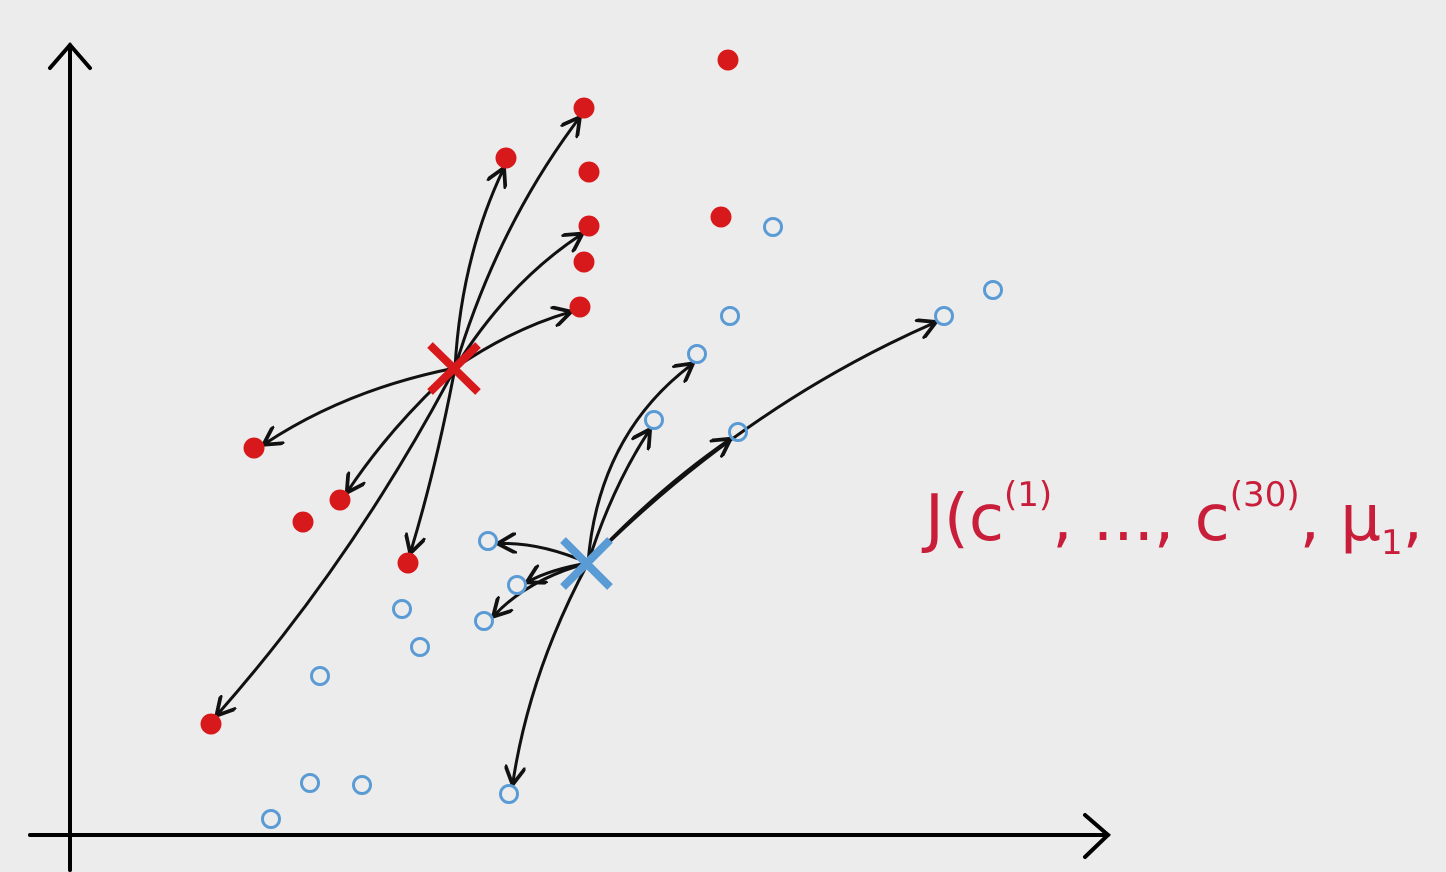  What do you see at coordinates (1097, 836) in the screenshot?
I see `x-axis-arrow` at bounding box center [1097, 836].